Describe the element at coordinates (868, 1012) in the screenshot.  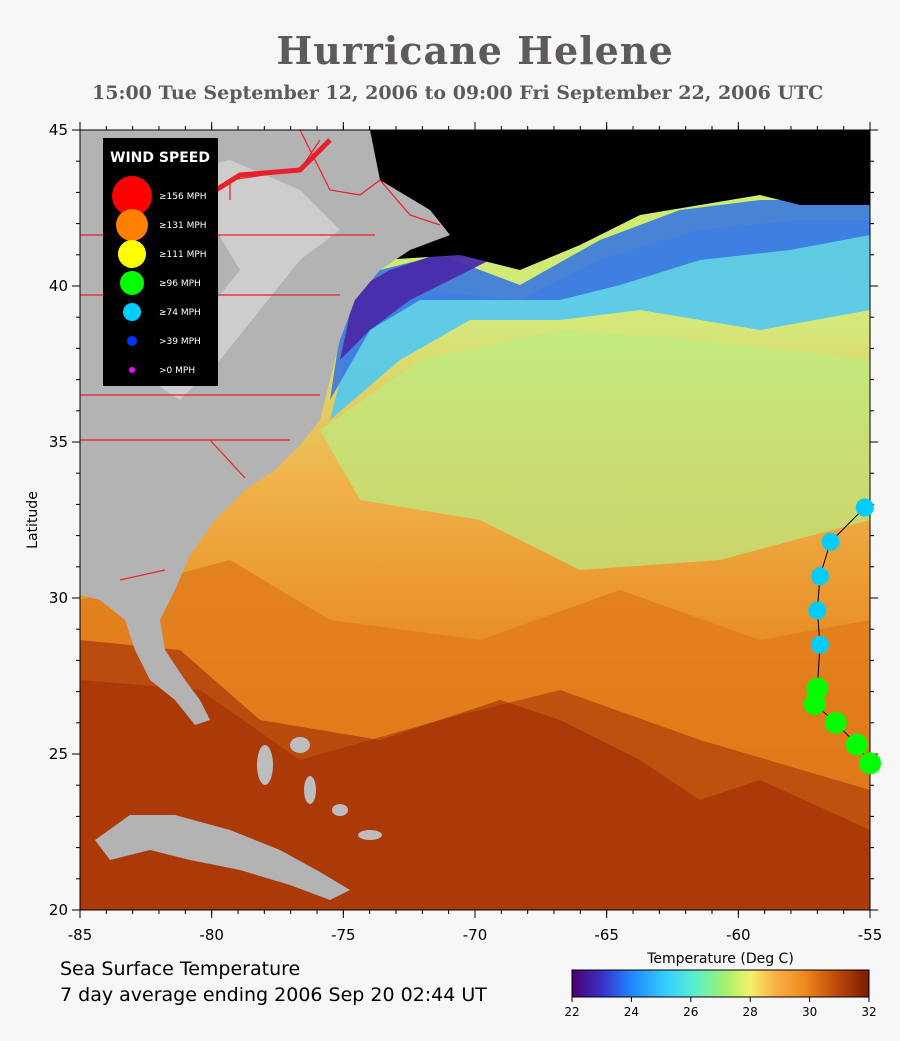
I see `colorbar-tick-label: 32` at that location.